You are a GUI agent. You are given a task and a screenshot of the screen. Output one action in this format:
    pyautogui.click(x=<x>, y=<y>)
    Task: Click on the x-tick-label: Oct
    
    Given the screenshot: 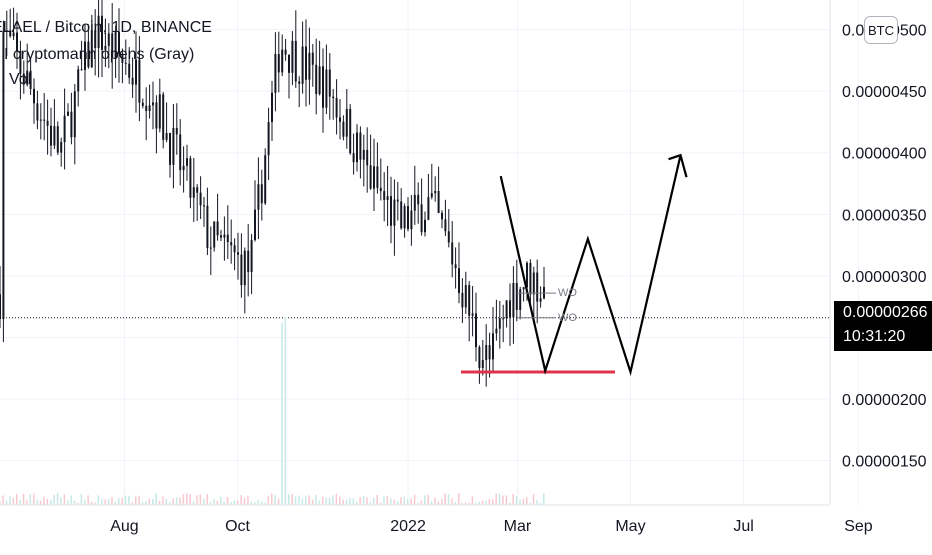 What is the action you would take?
    pyautogui.click(x=237, y=526)
    